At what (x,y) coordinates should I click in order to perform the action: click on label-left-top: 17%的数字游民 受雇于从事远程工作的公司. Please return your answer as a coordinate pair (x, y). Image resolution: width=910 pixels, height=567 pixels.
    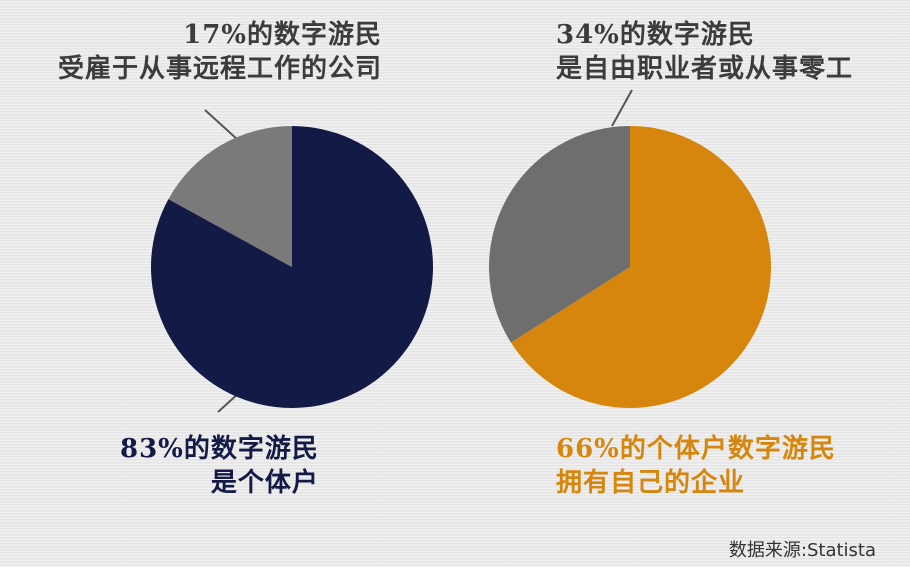
    Looking at the image, I should click on (220, 52).